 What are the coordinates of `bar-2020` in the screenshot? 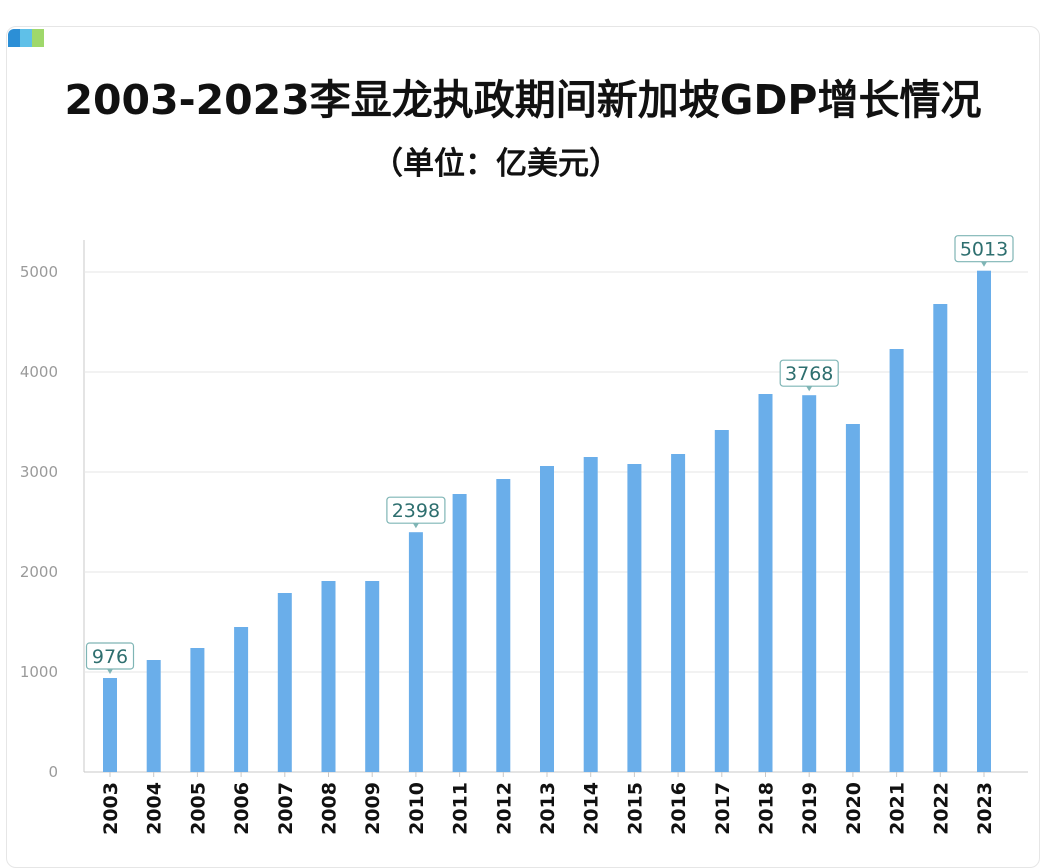 It's located at (852, 598).